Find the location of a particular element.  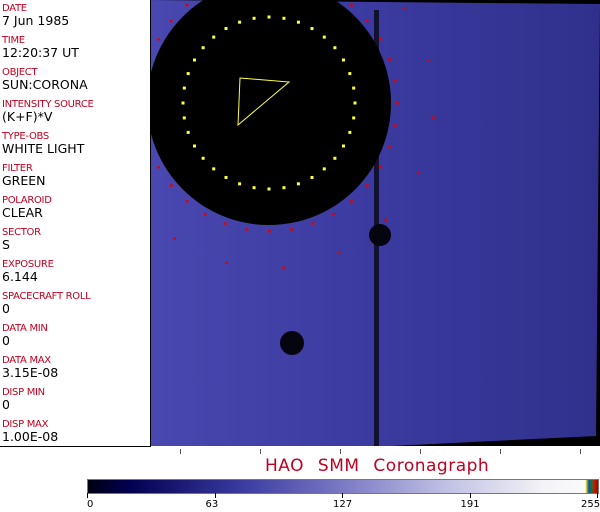

field-label: TYPE-OBS is located at coordinates (25, 136).